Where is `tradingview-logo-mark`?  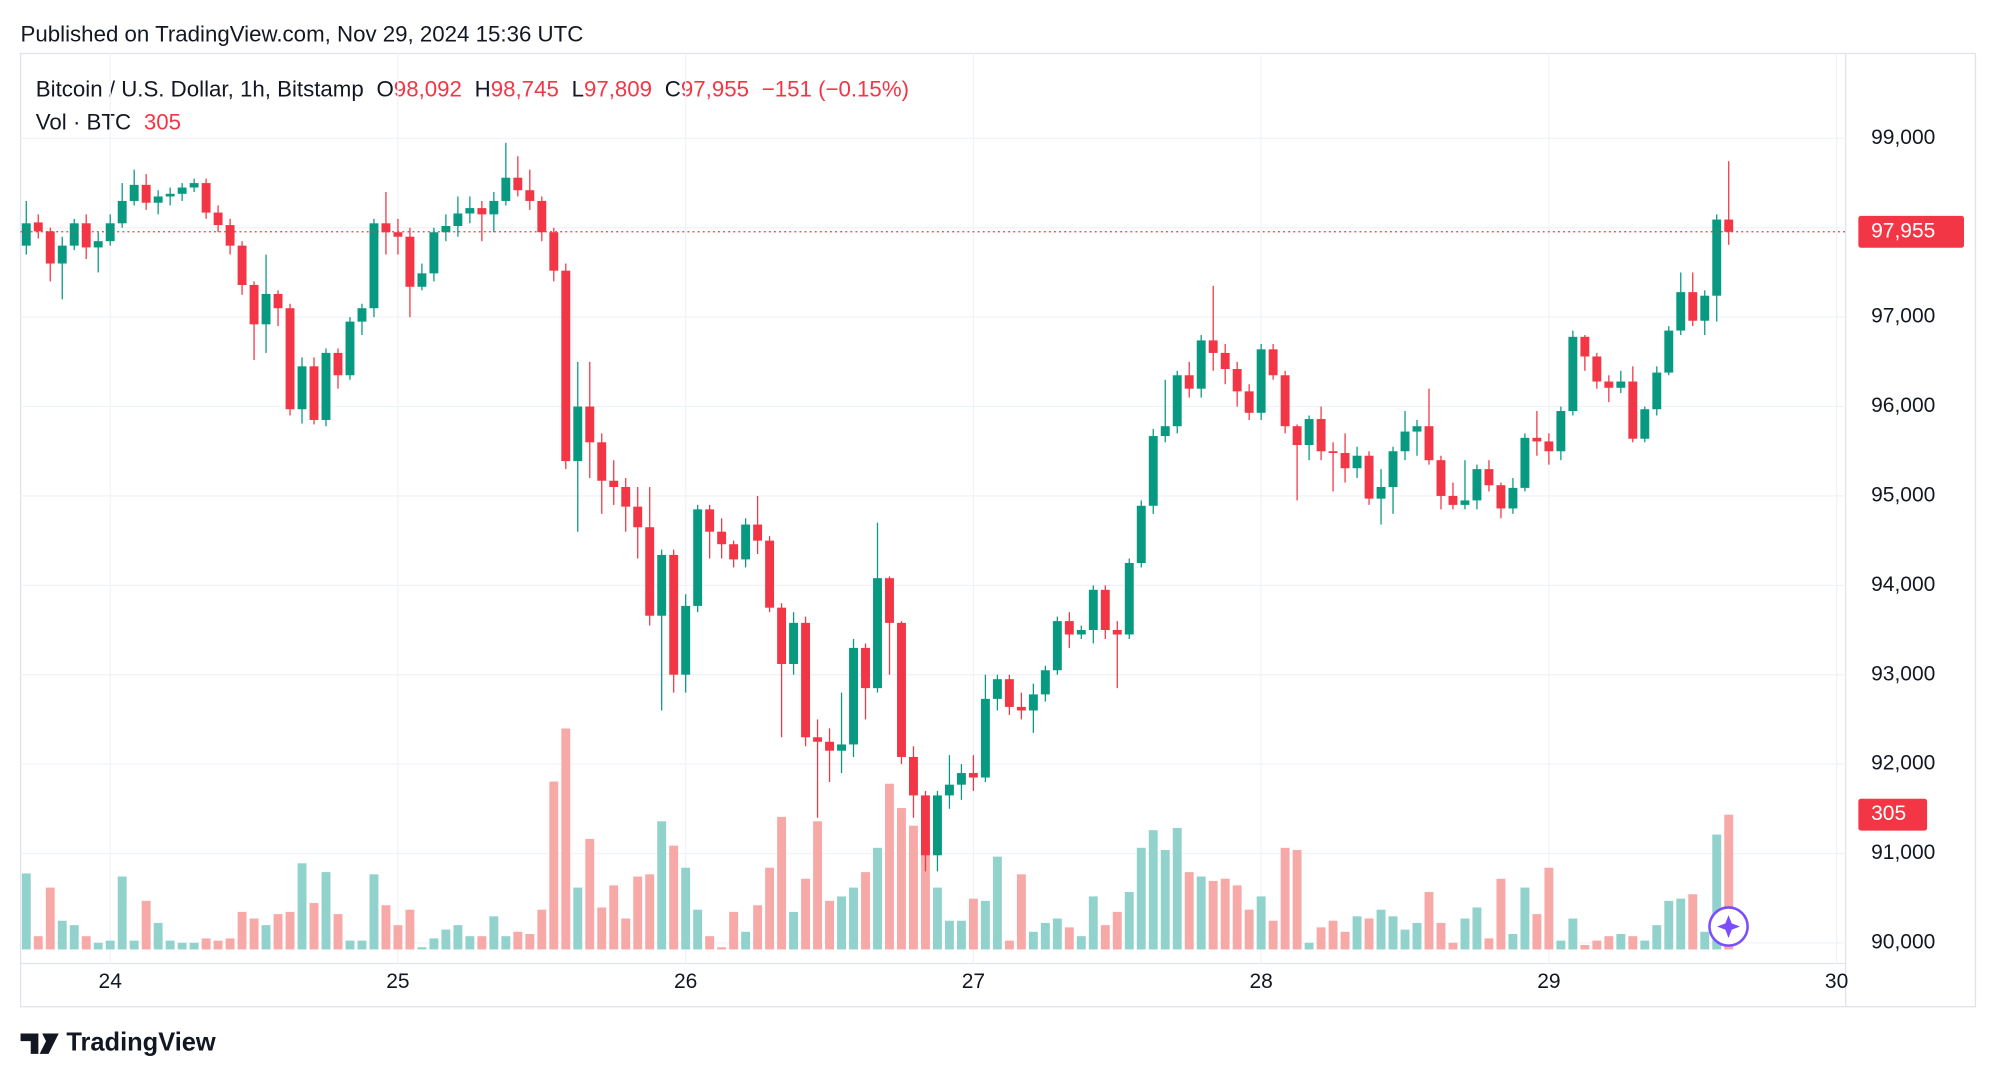 tradingview-logo-mark is located at coordinates (39, 1043).